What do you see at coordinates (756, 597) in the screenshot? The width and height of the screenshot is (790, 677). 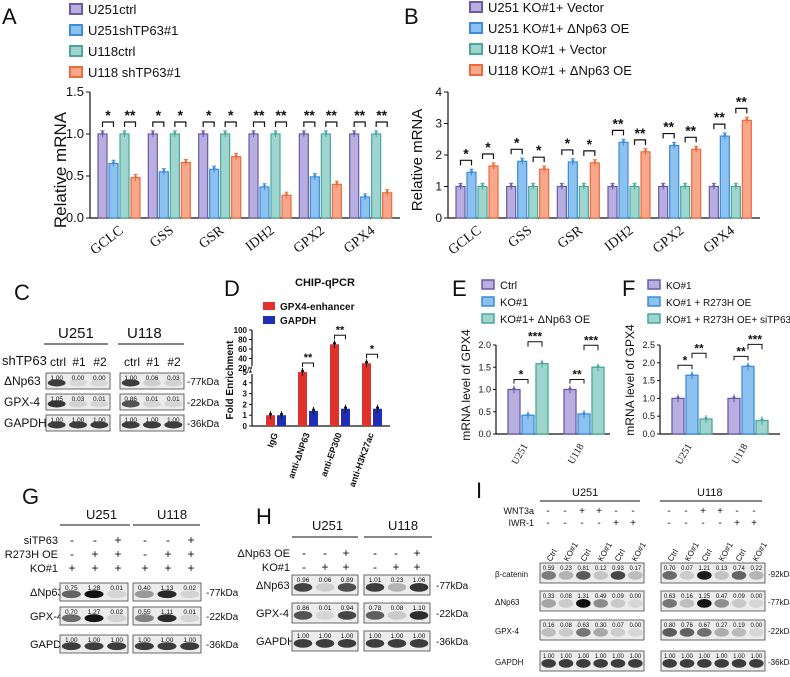 I see `band-intensity: 0.00` at bounding box center [756, 597].